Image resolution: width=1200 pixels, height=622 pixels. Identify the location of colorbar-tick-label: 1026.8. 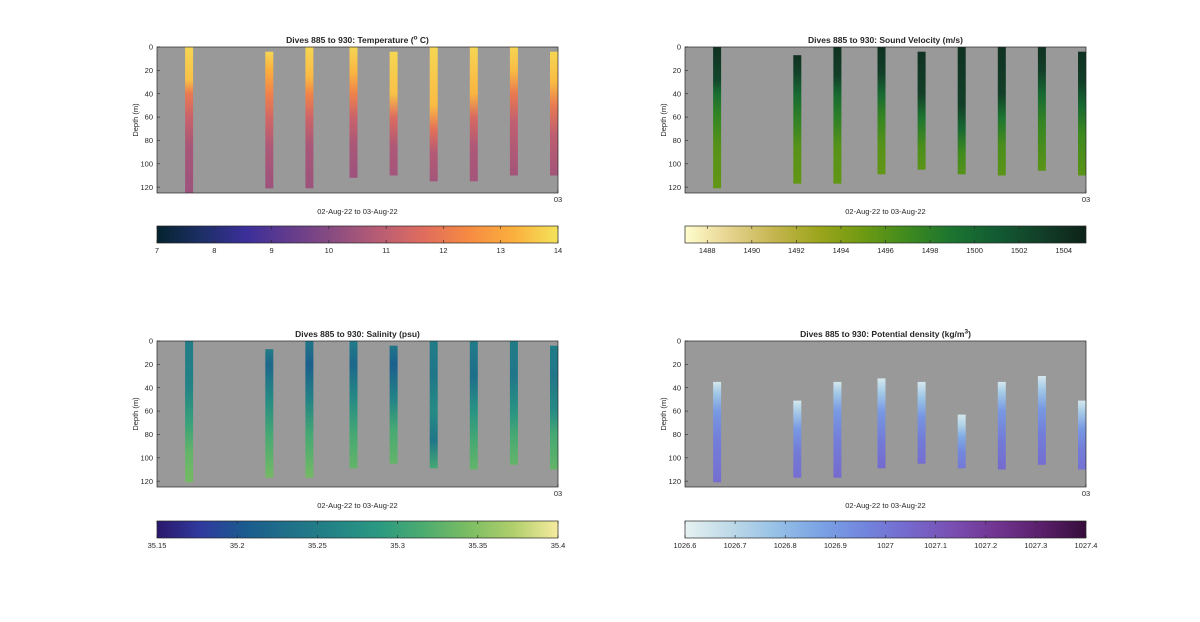
(785, 545).